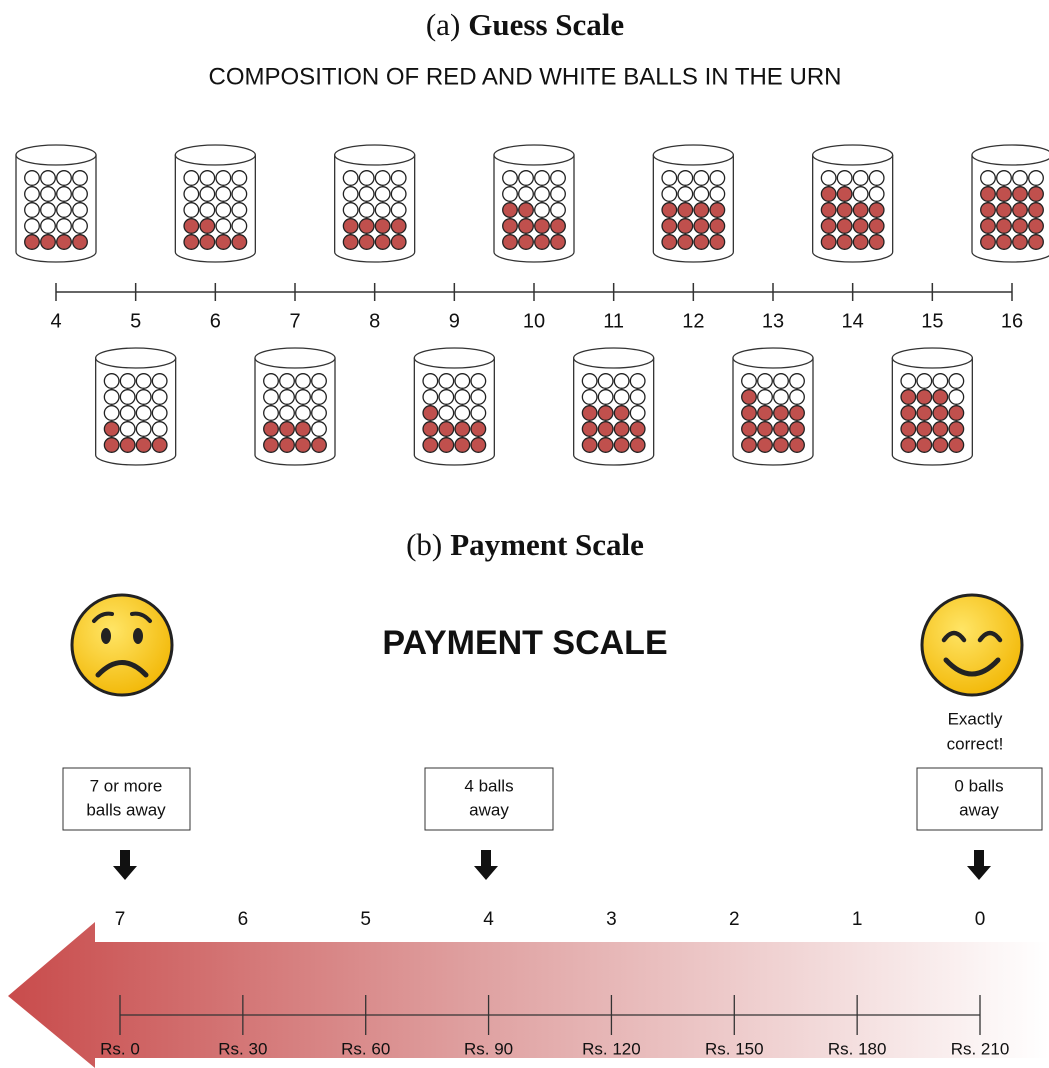 This screenshot has width=1049, height=1068. I want to click on box-text: away, so click(979, 809).